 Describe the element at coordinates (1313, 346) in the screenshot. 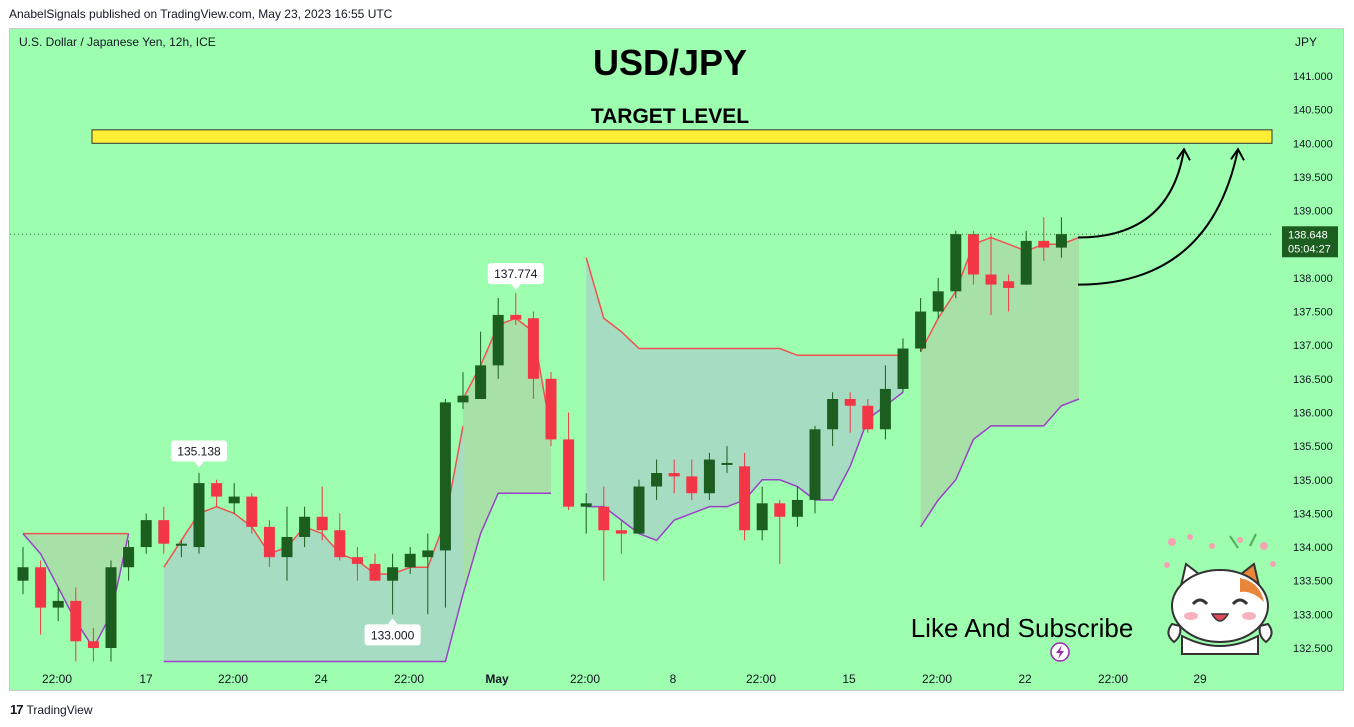

I see `y-axis-tick: 137.000` at that location.